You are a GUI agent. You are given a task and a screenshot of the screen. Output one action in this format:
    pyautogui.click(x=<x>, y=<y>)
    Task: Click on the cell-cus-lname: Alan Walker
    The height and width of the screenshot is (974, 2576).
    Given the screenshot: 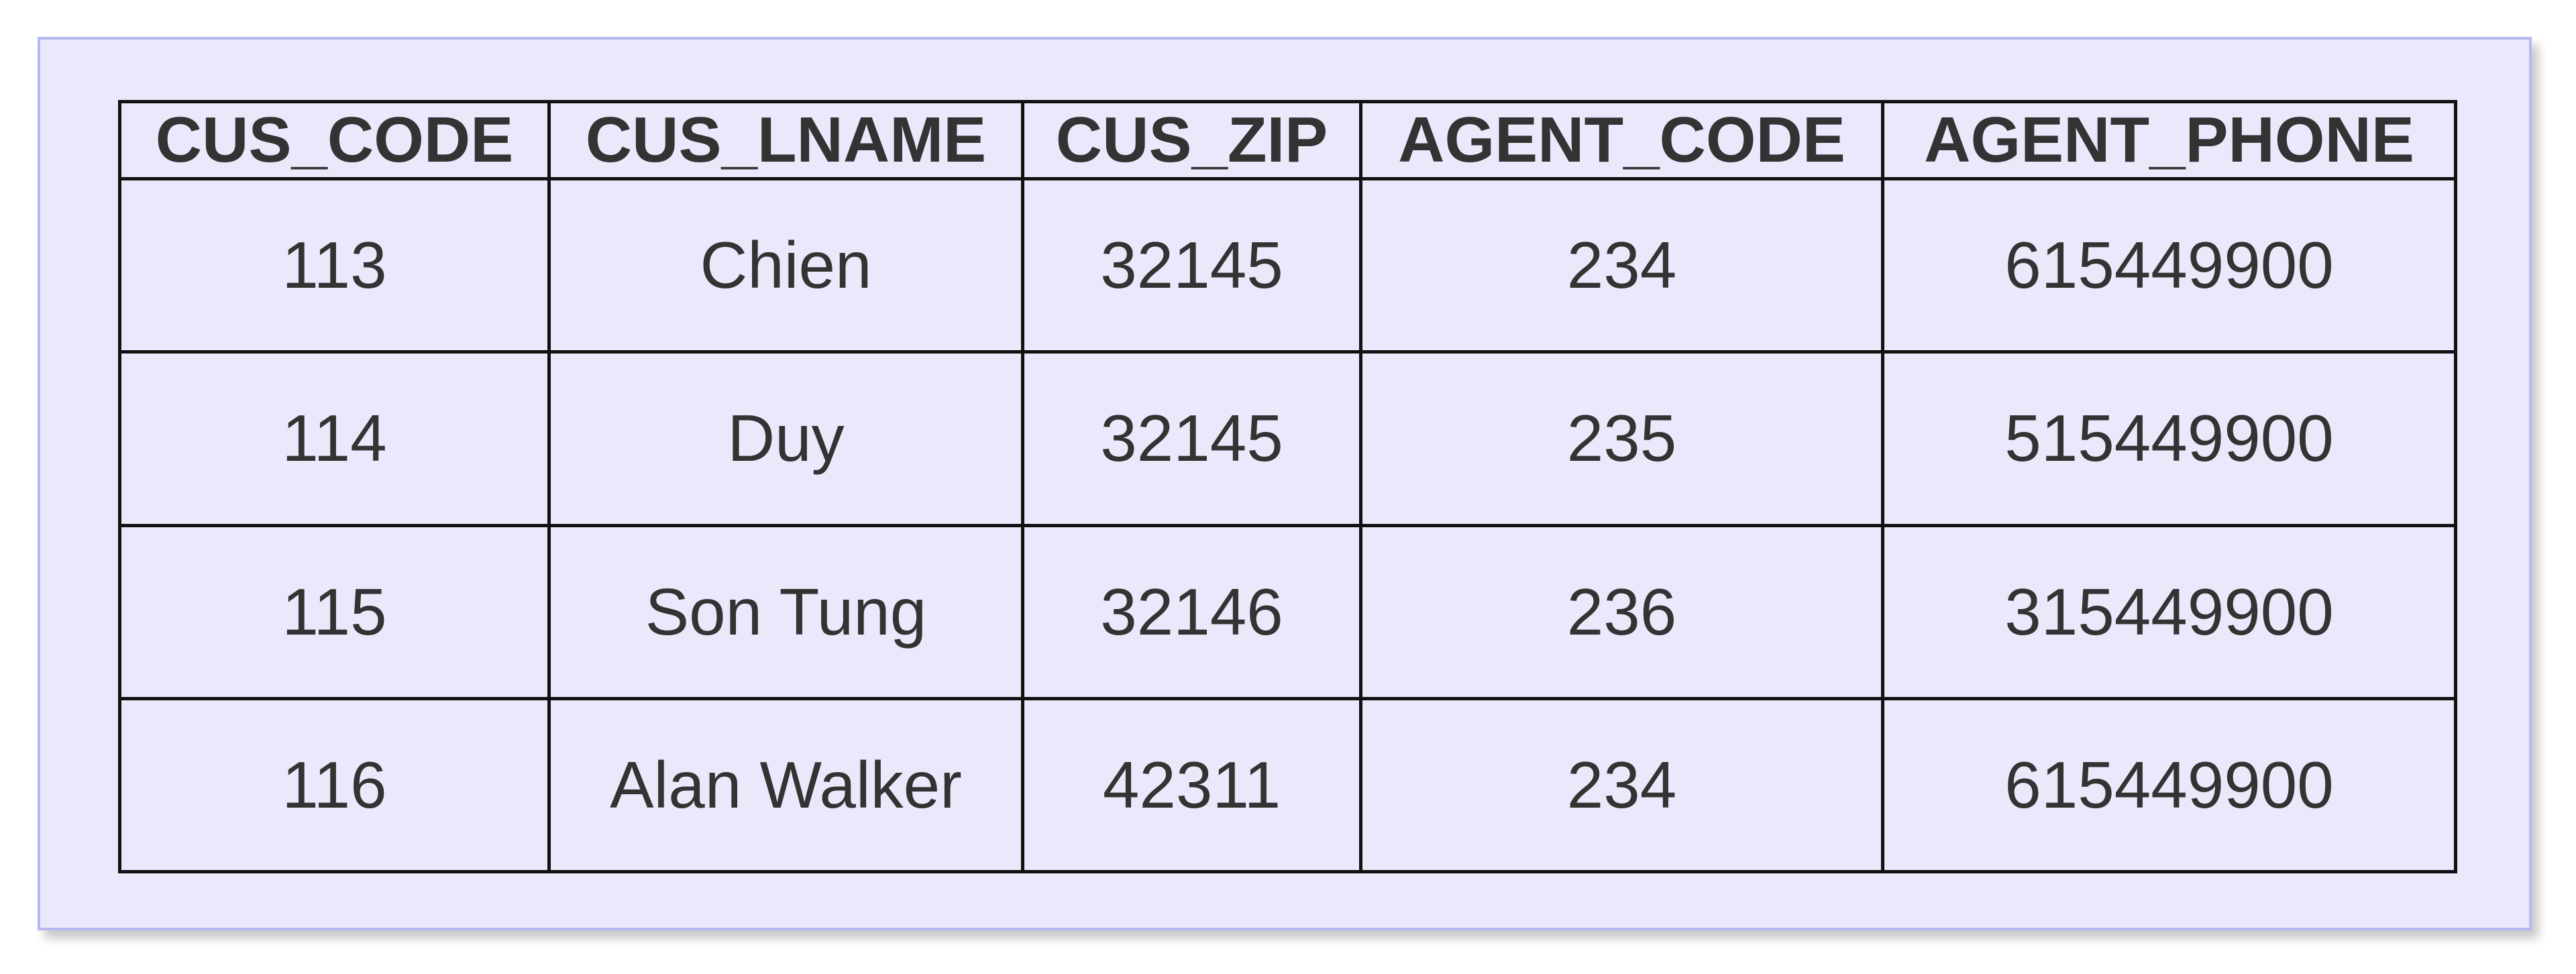 What is the action you would take?
    pyautogui.click(x=785, y=785)
    